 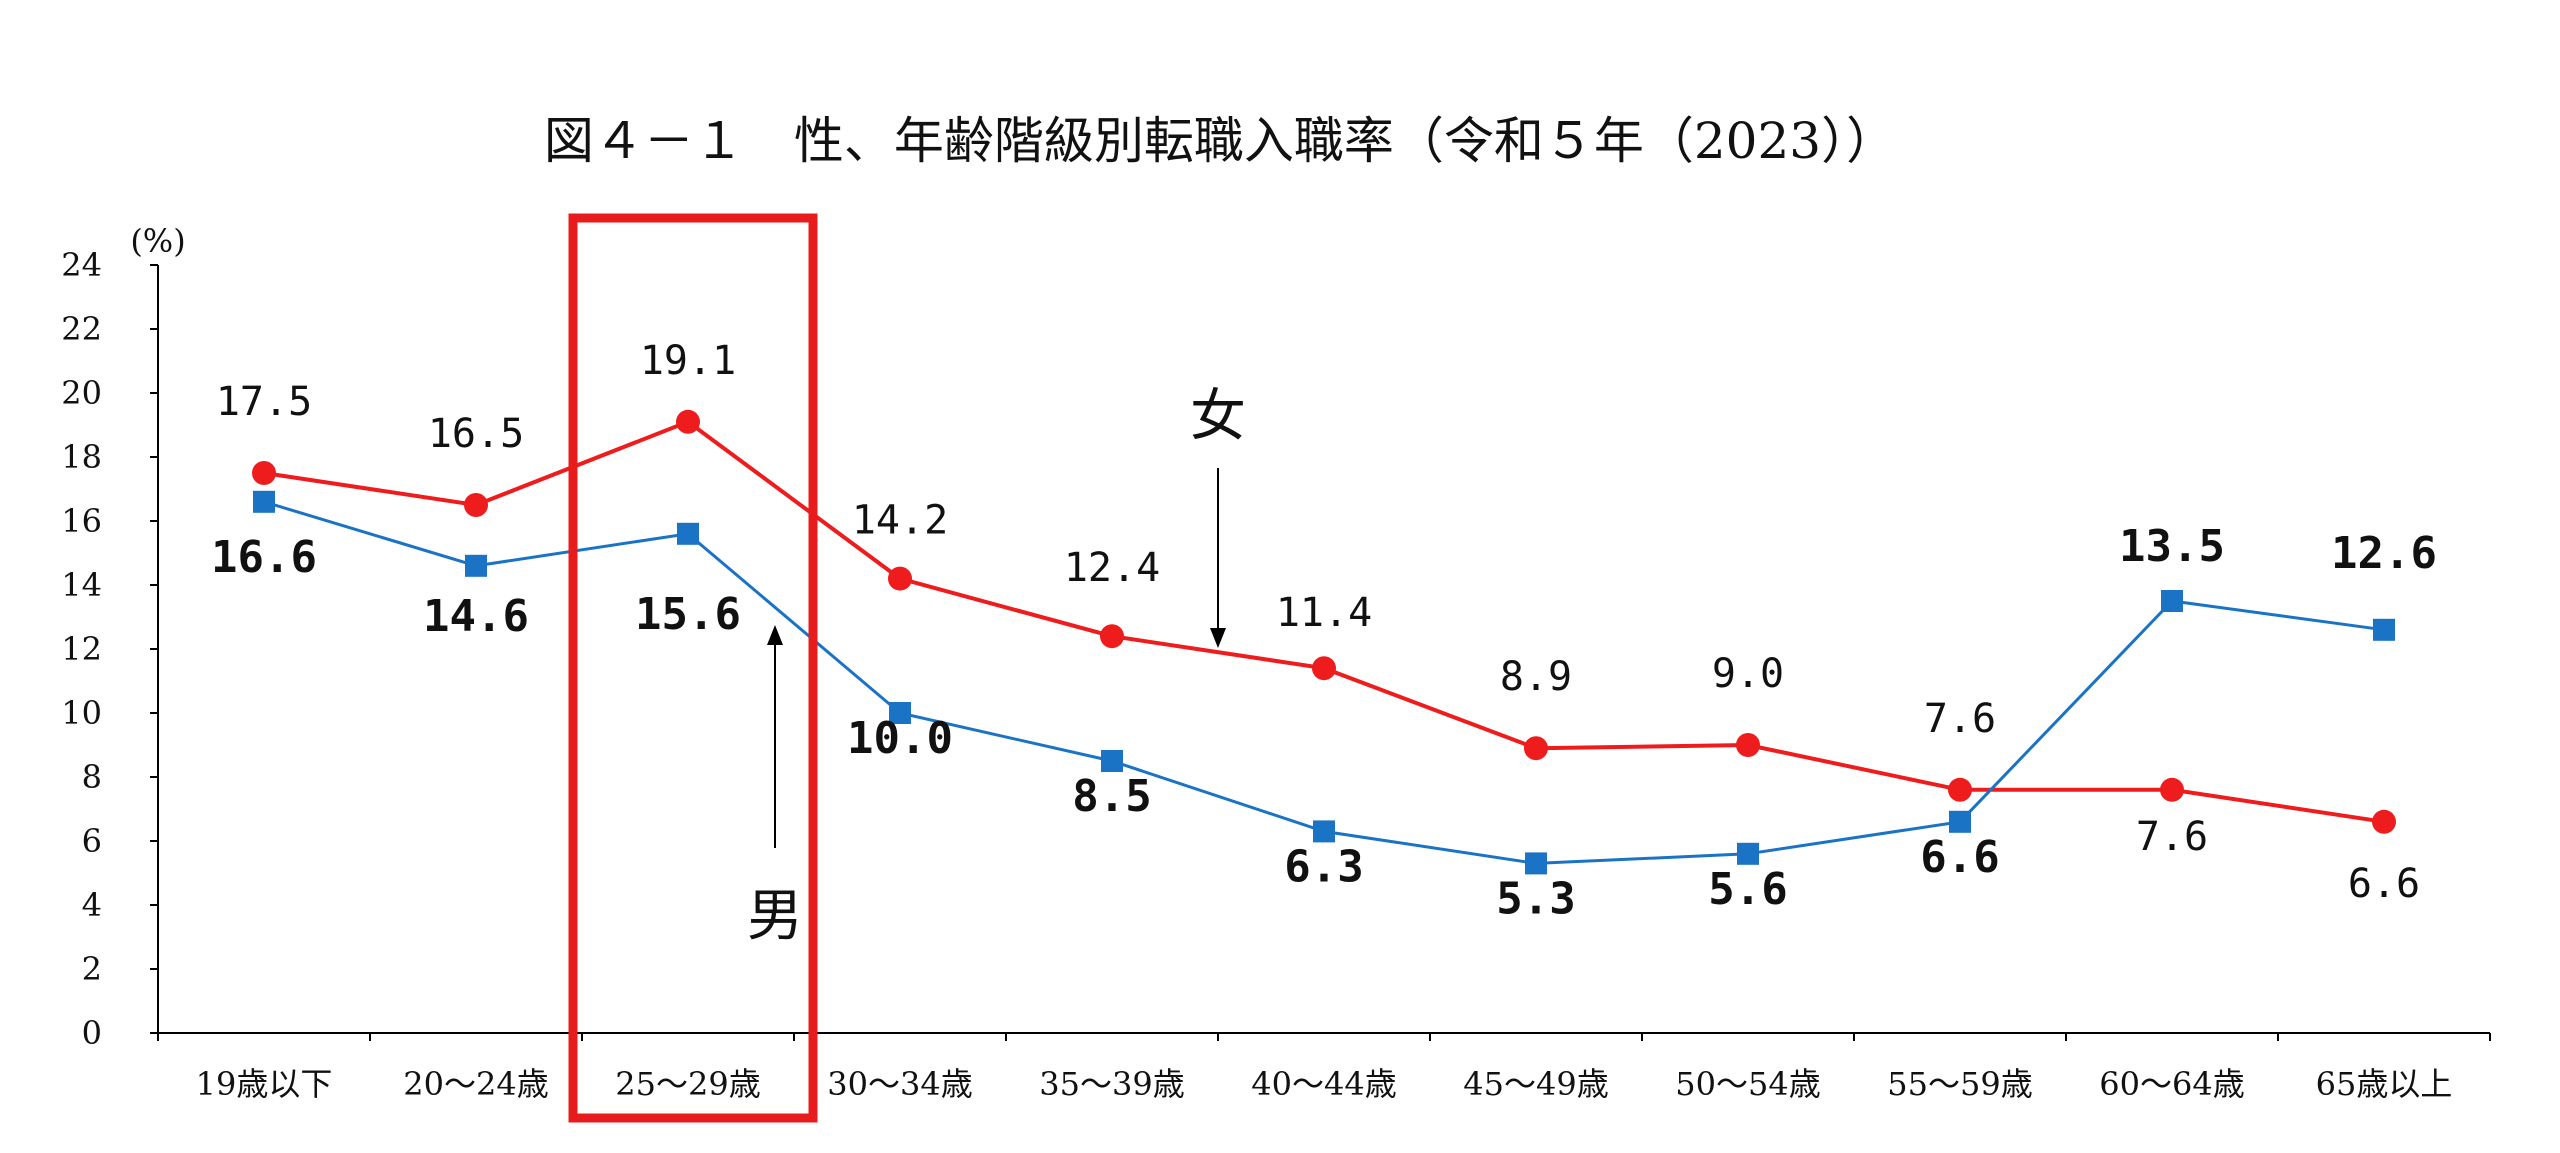 I want to click on x-tick-label: 65歳以上, so click(x=2384, y=1084).